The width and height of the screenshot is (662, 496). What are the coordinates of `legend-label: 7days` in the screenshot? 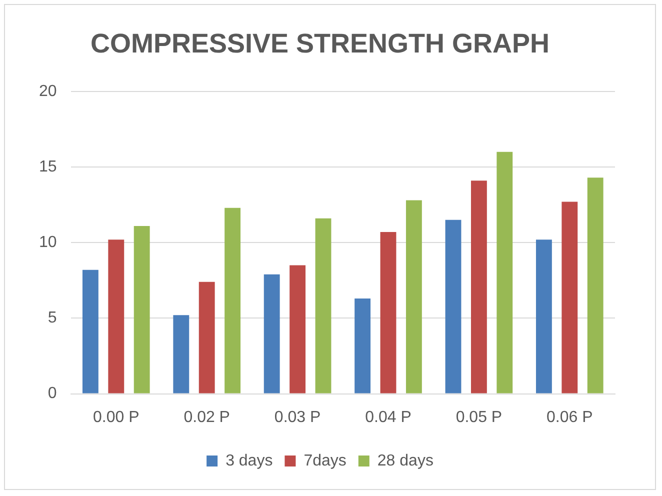 It's located at (325, 461).